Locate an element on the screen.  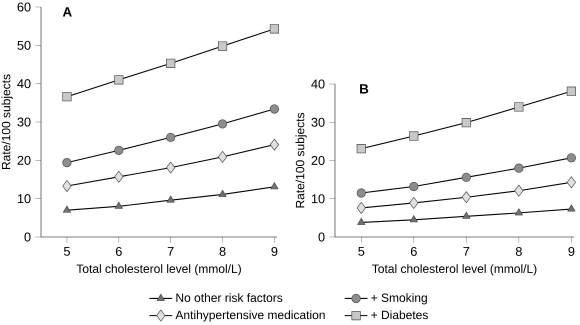
legend-label: Antihypertensive medication is located at coordinates (250, 316).